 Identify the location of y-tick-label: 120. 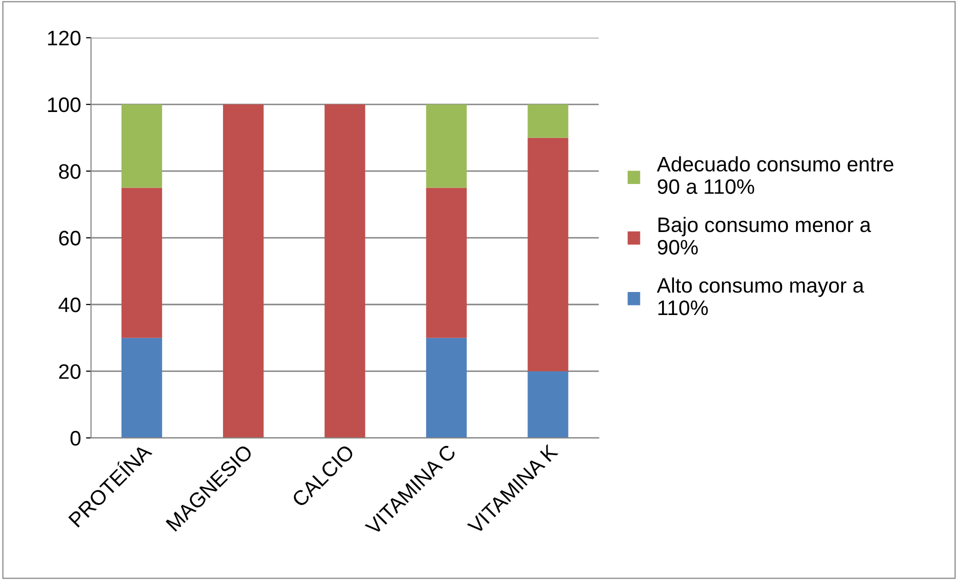
(64, 38).